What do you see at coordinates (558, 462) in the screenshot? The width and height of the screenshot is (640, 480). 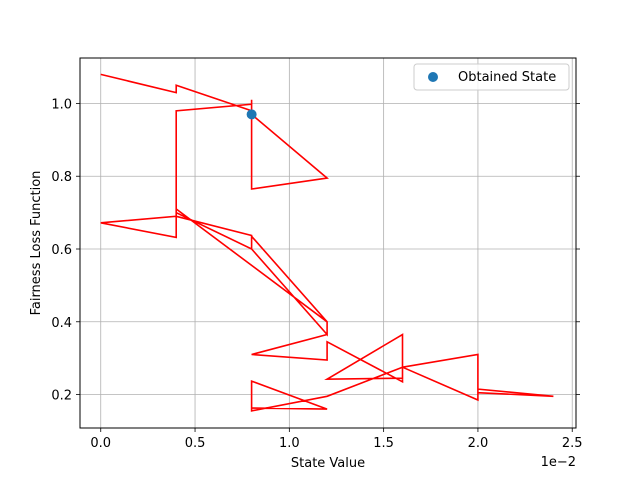 I see `x-axis-offset-label: 1e−2` at bounding box center [558, 462].